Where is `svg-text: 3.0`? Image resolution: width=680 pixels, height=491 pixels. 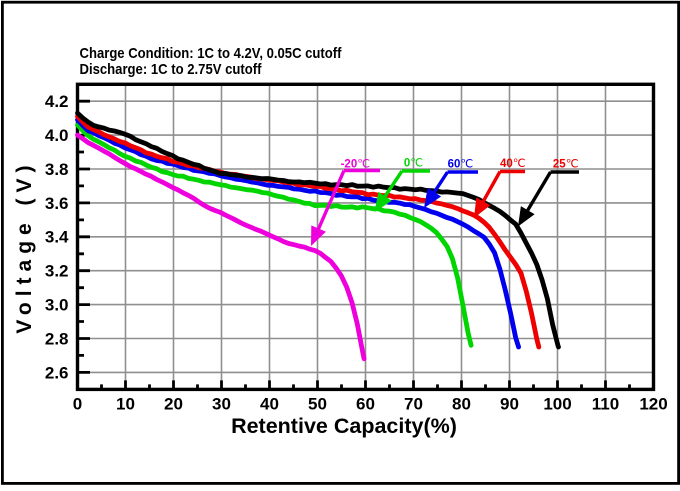 svg-text: 3.0 is located at coordinates (57, 305).